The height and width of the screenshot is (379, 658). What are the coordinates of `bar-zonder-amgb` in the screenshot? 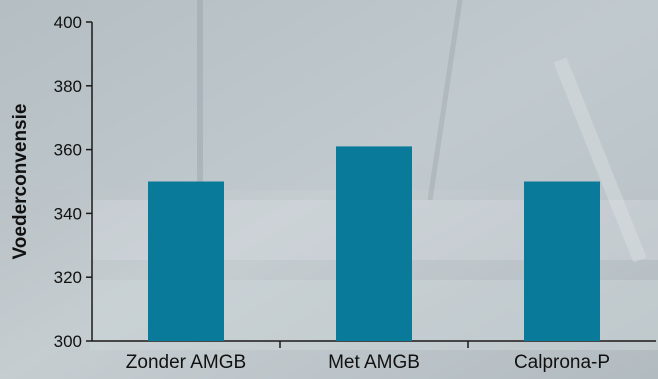 It's located at (186, 261).